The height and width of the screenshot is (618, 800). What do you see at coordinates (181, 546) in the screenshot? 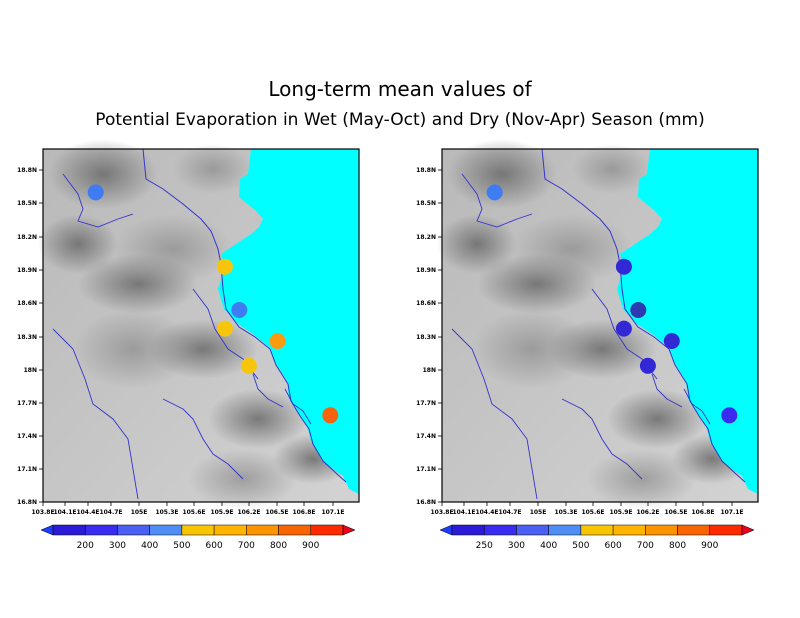
I see `colorbar-tick-label: 500` at bounding box center [181, 546].